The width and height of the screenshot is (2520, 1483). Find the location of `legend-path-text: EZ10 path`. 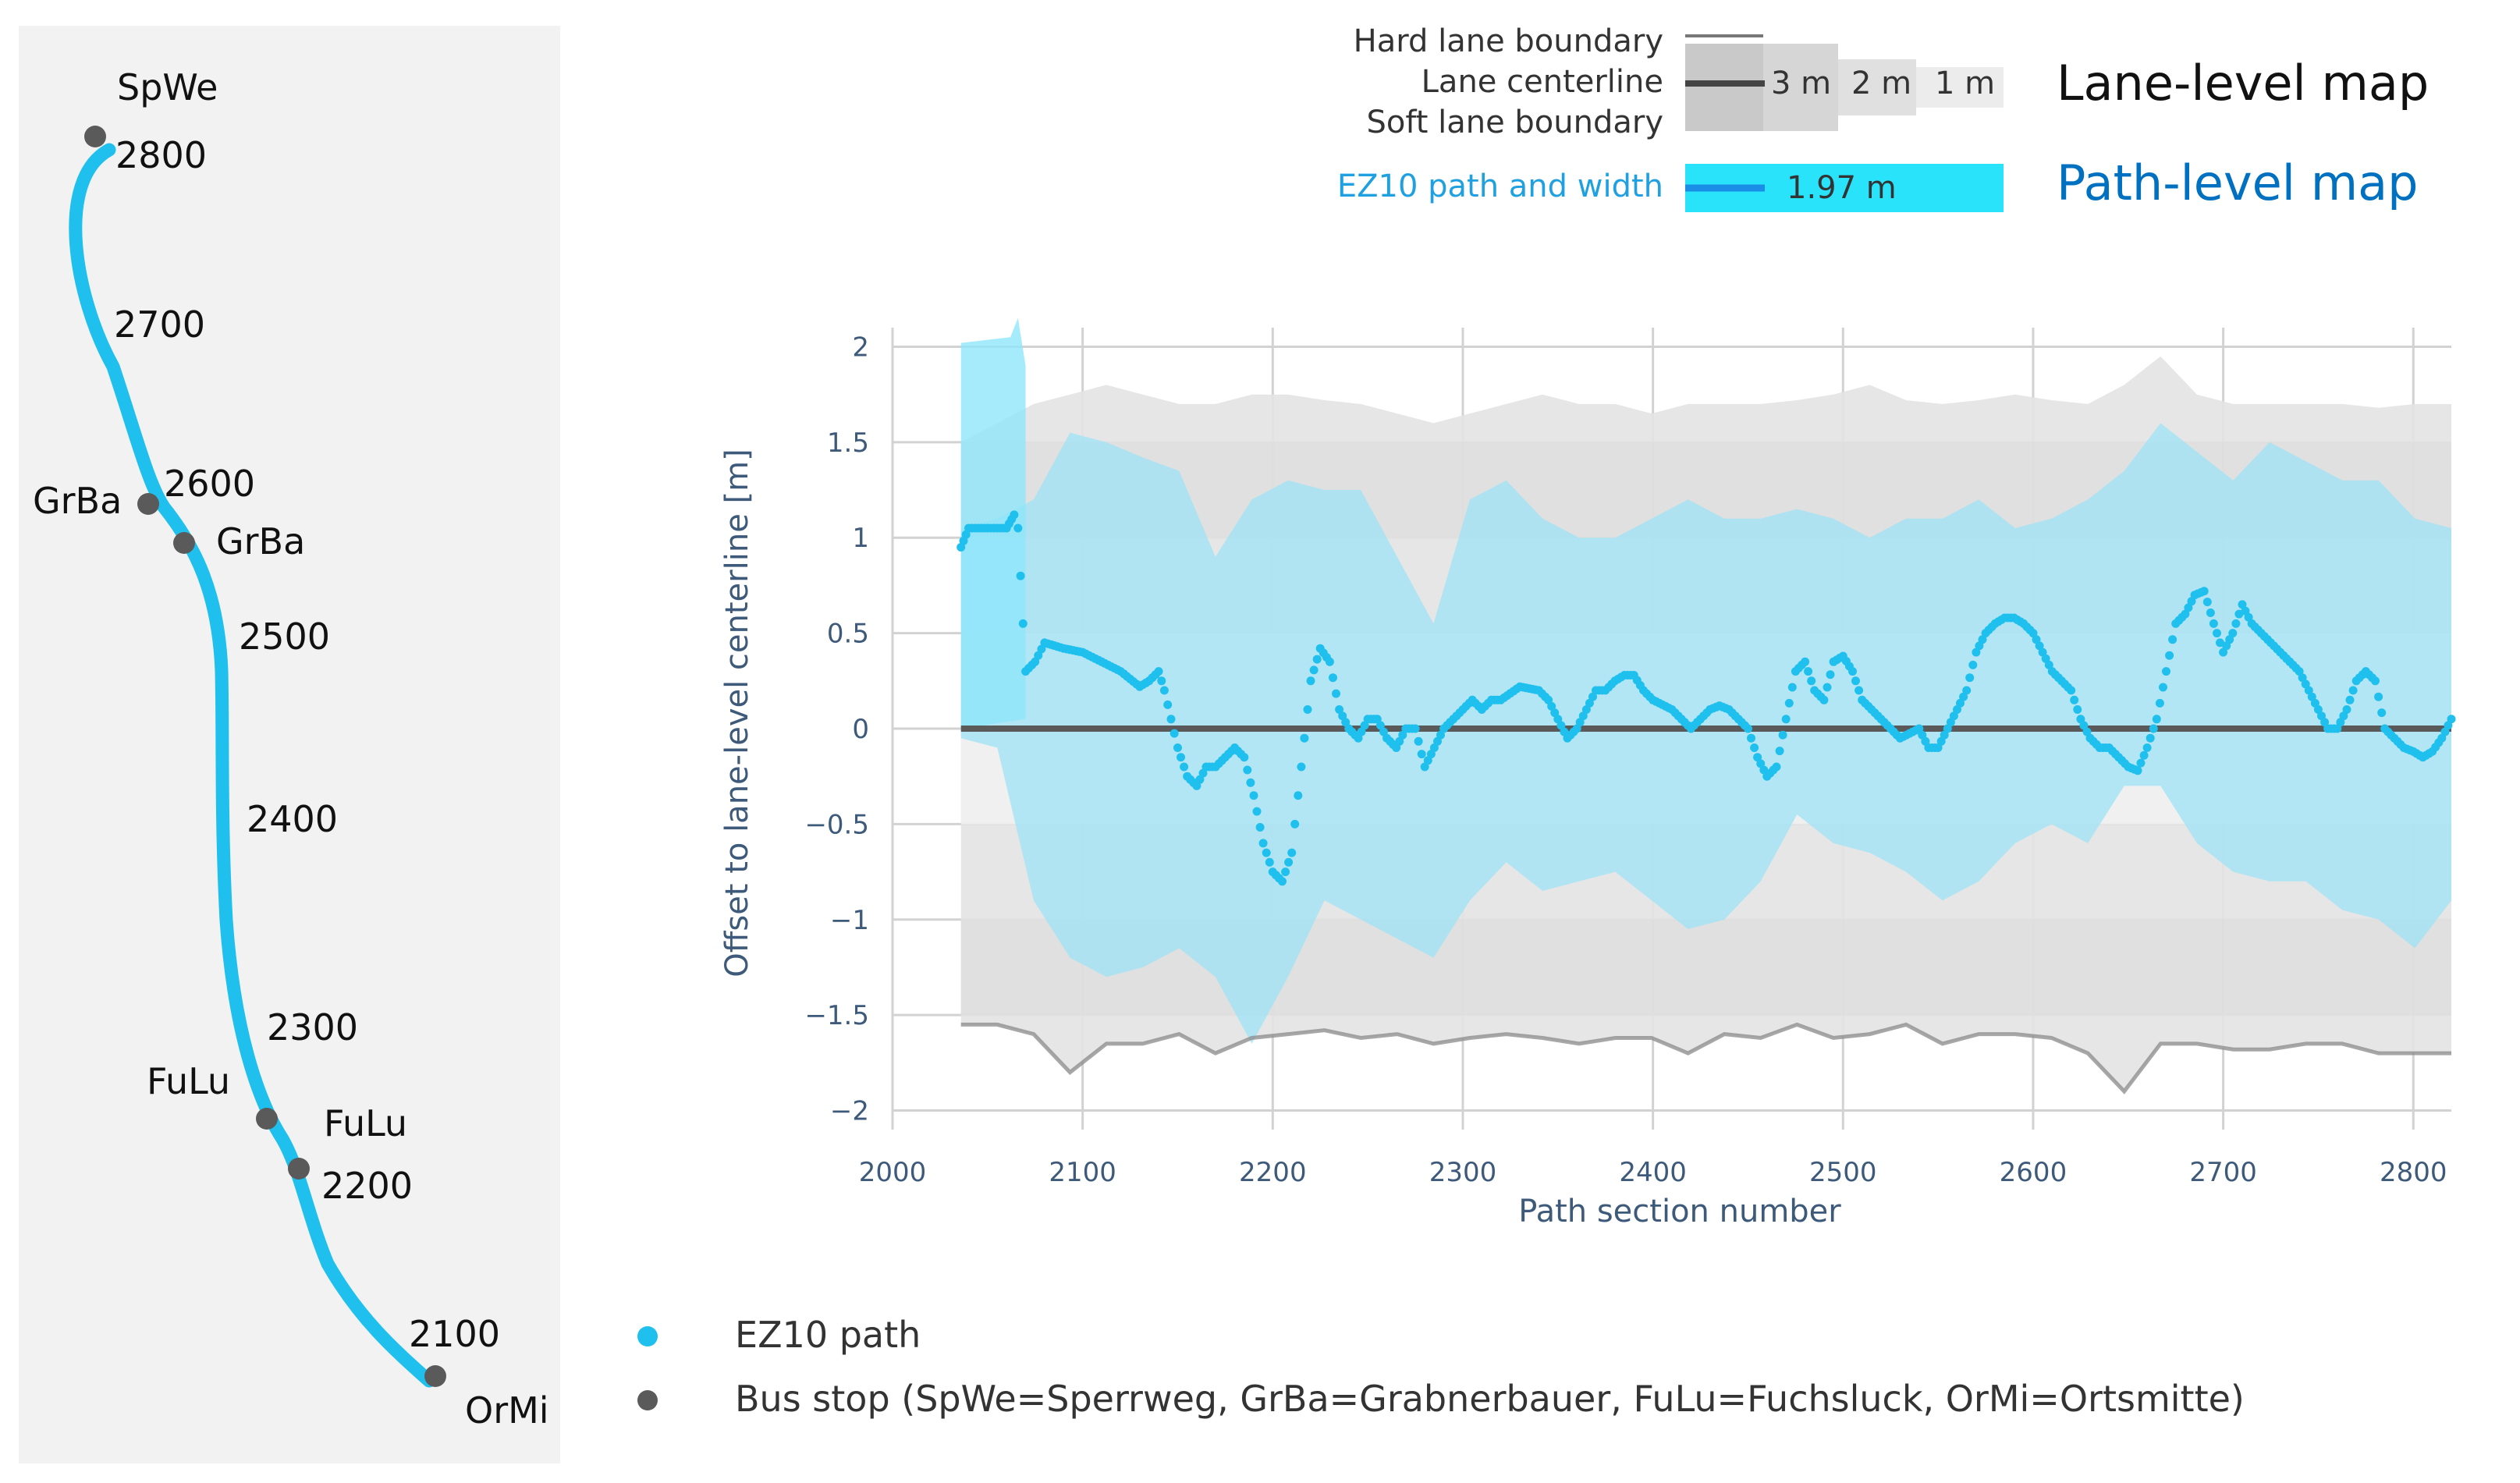

legend-path-text: EZ10 path is located at coordinates (828, 1335).